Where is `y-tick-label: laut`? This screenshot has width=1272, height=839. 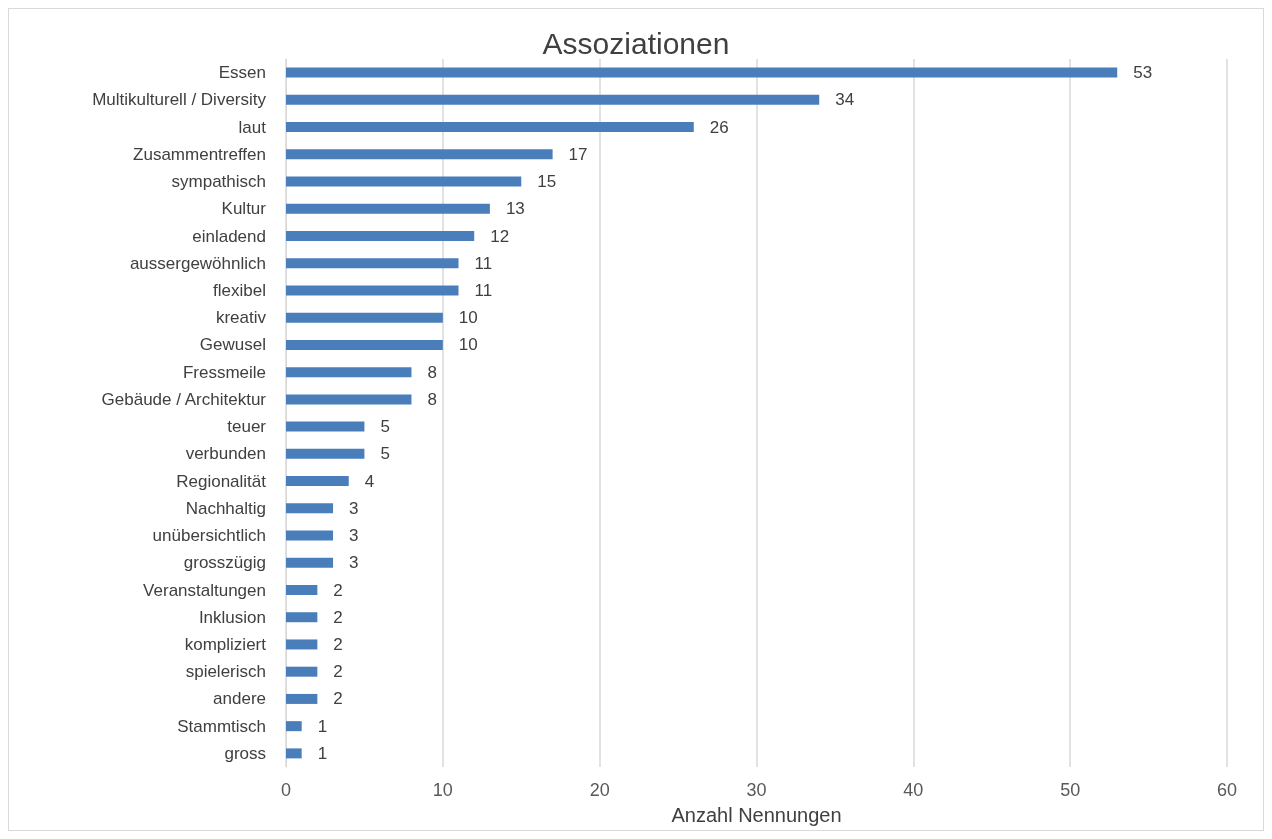
y-tick-label: laut is located at coordinates (252, 127).